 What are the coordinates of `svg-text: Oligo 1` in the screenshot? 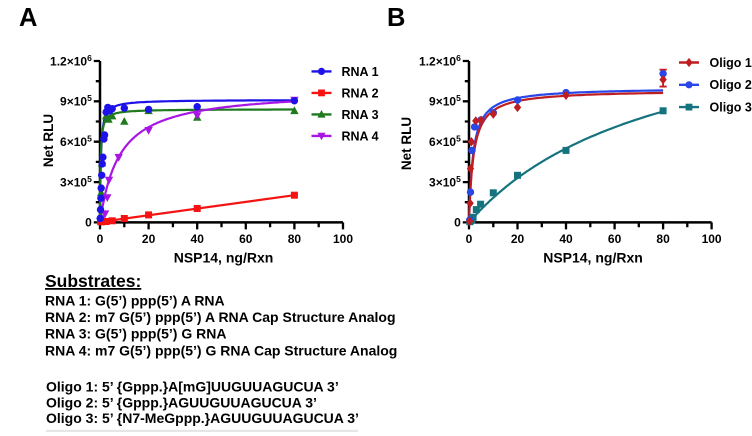 It's located at (731, 63).